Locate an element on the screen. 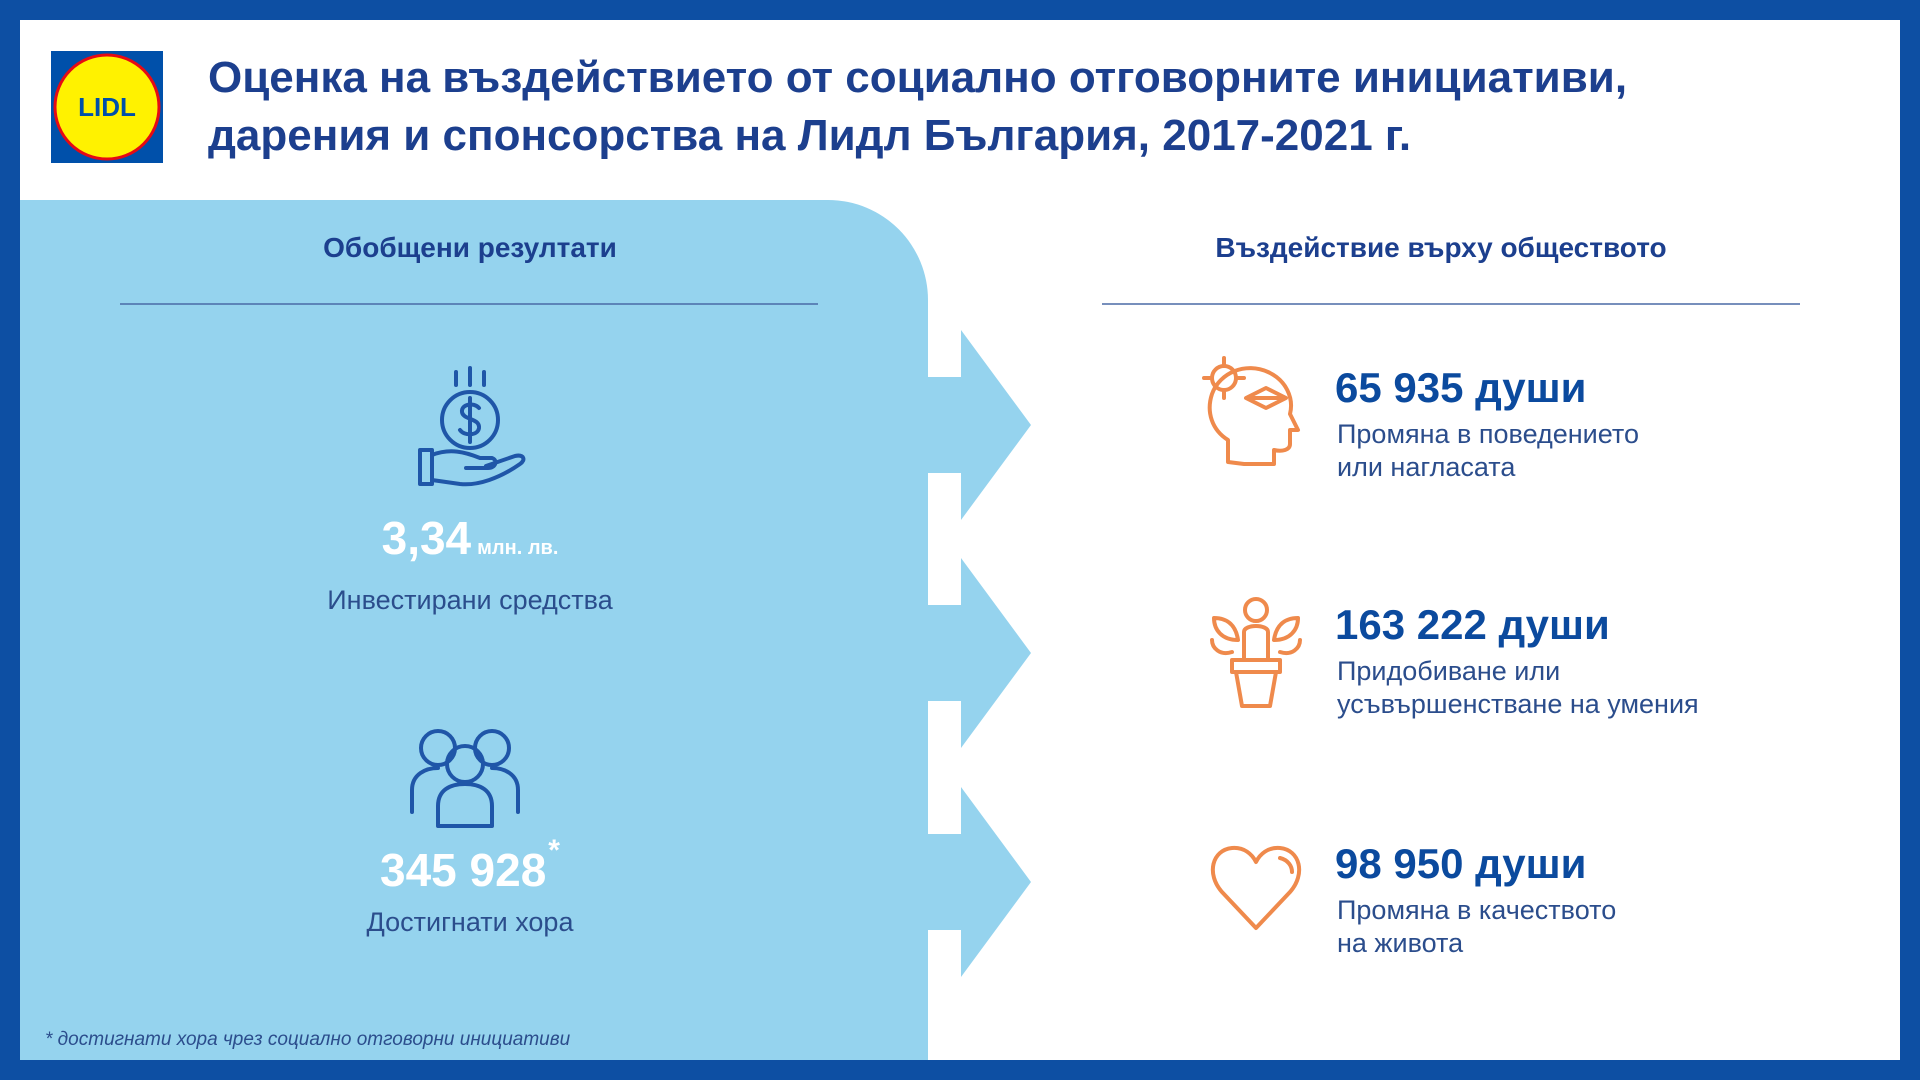 Image resolution: width=1920 pixels, height=1080 pixels. money-icon is located at coordinates (472, 426).